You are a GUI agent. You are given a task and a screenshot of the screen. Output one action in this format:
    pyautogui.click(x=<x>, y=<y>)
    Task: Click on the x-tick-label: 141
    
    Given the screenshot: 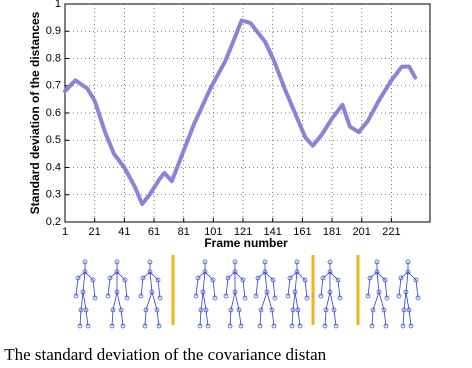 What is the action you would take?
    pyautogui.click(x=273, y=232)
    